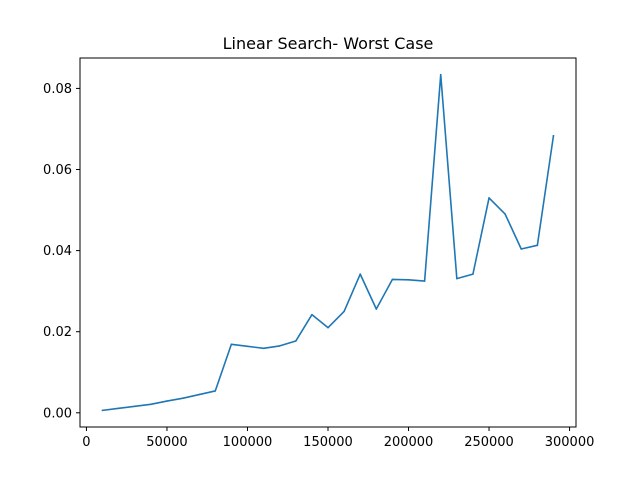 Image resolution: width=640 pixels, height=480 pixels. I want to click on x-tick-label: 0, so click(86, 442).